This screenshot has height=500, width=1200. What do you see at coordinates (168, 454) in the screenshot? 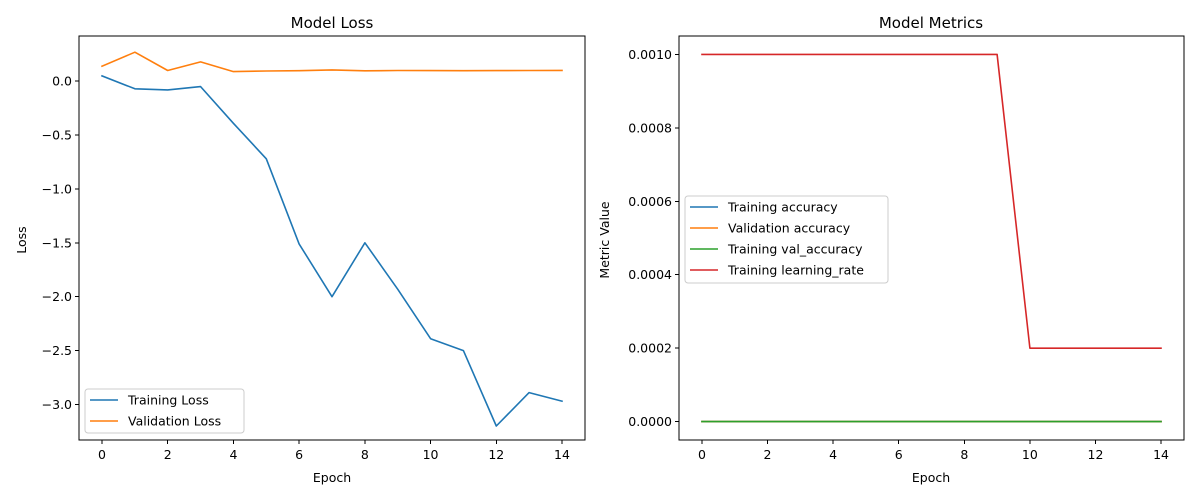
I see `loss-chart-x-tick-label: 2` at bounding box center [168, 454].